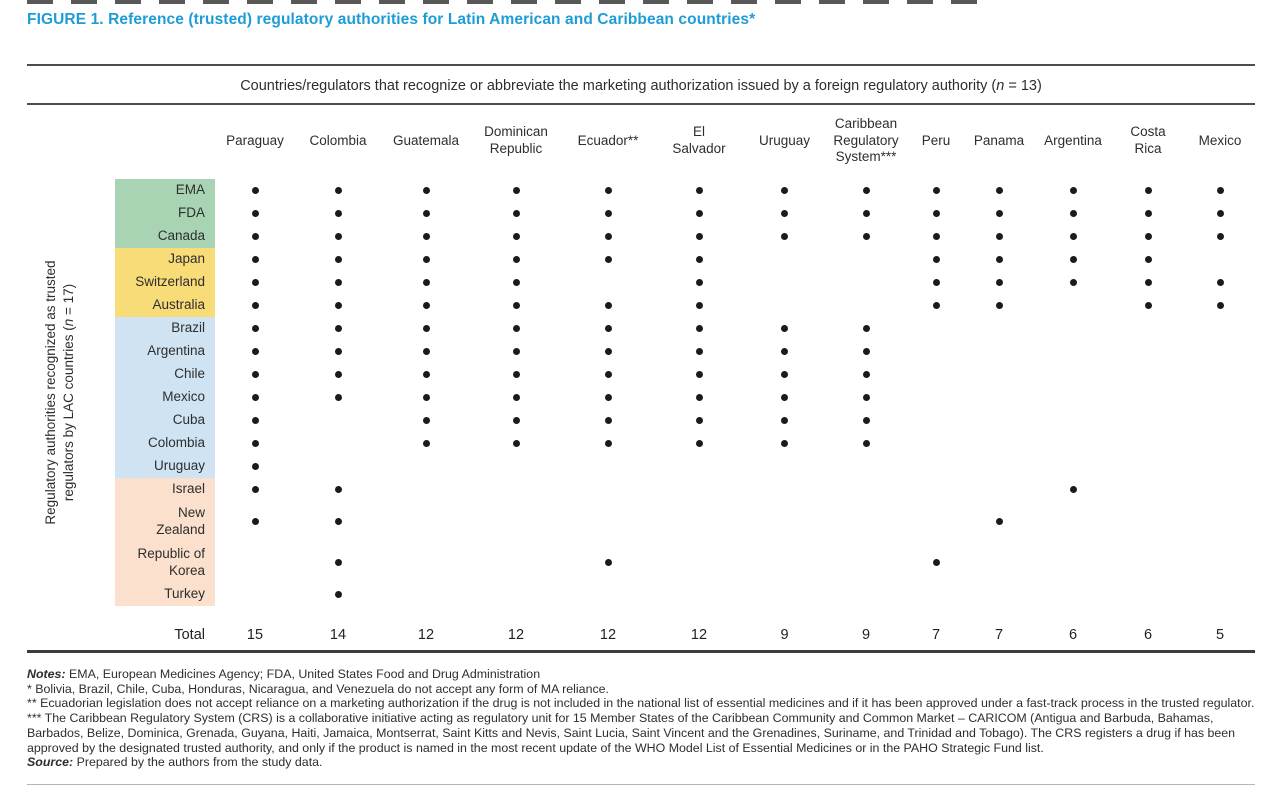  What do you see at coordinates (165, 351) in the screenshot?
I see `row-label: Argentina` at bounding box center [165, 351].